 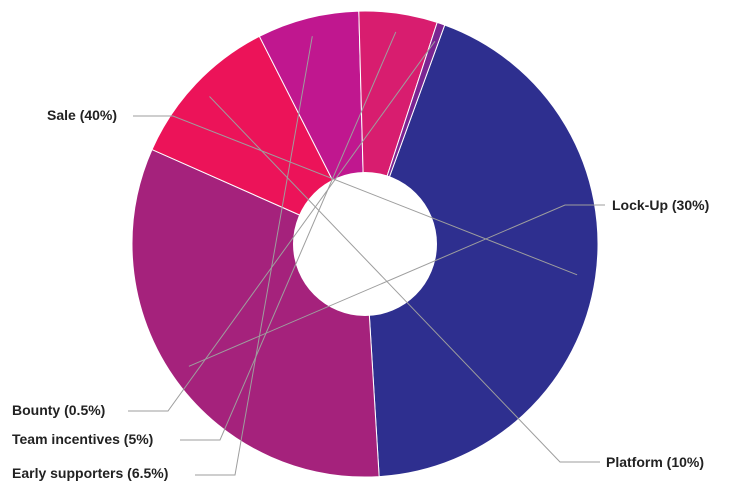 What do you see at coordinates (58, 410) in the screenshot?
I see `slice-label-bounty: Bounty (0.5%)` at bounding box center [58, 410].